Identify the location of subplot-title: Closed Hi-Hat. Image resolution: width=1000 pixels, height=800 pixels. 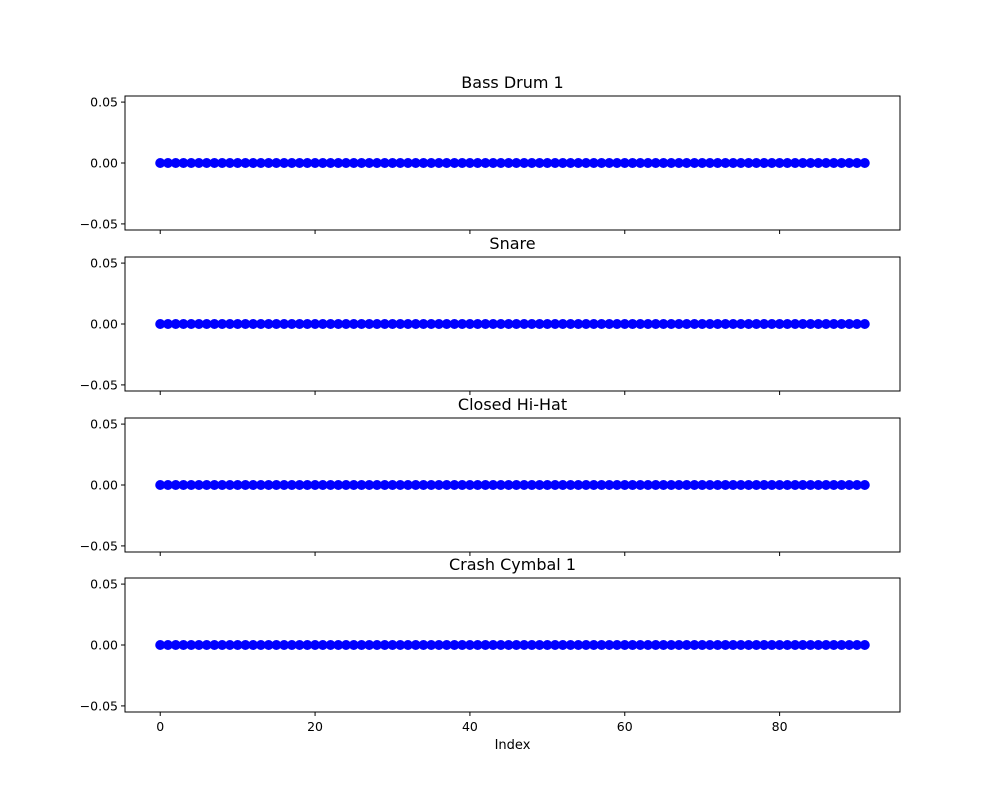
(512, 404).